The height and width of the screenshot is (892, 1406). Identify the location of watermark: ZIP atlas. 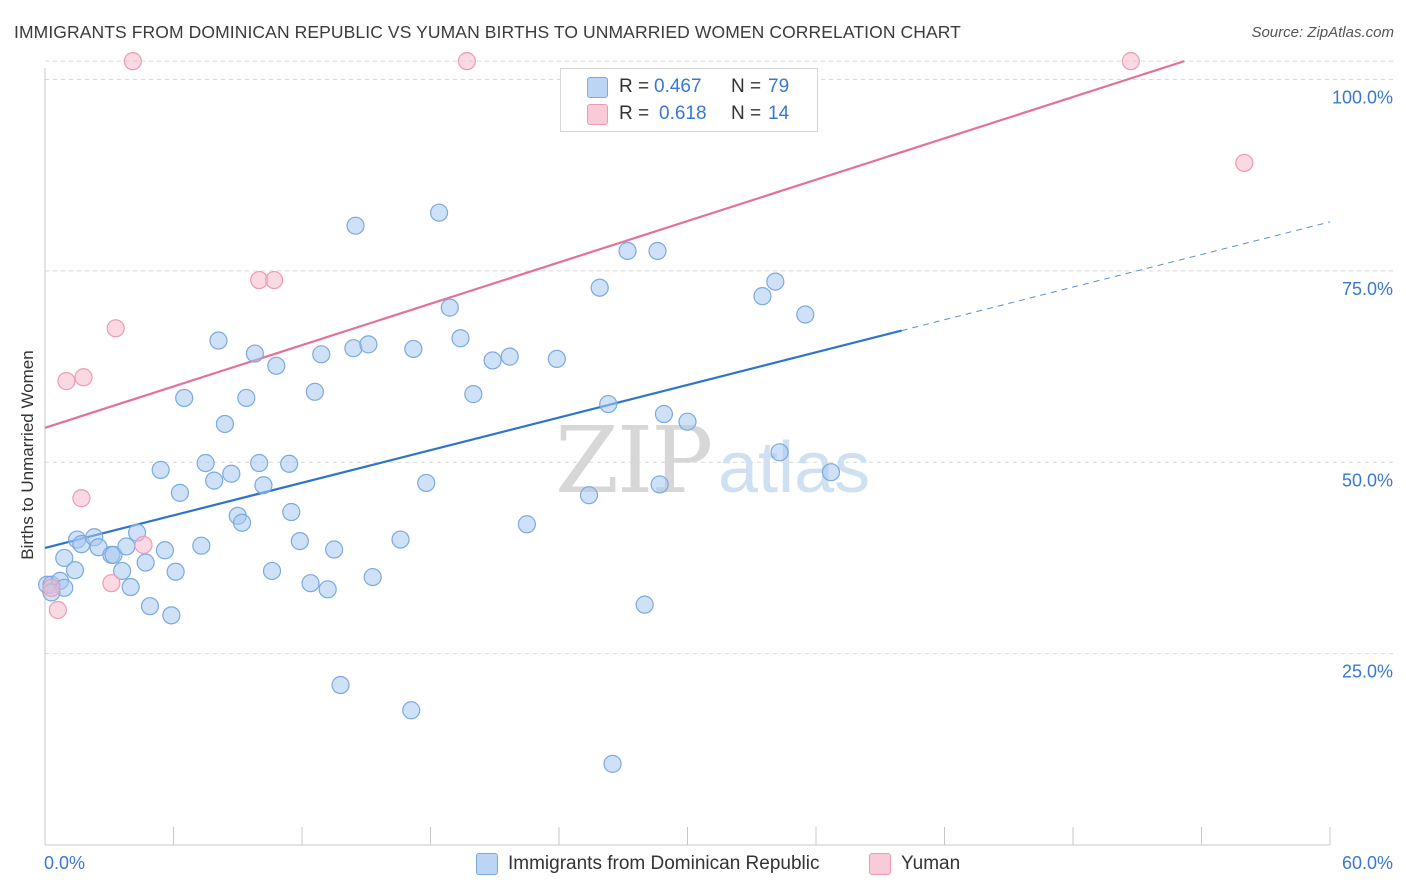
(712, 460).